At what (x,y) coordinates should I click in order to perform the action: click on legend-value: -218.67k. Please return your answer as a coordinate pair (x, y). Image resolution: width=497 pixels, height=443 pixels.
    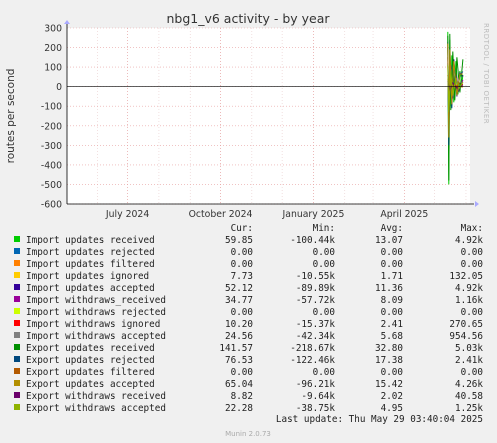
    Looking at the image, I should click on (312, 348).